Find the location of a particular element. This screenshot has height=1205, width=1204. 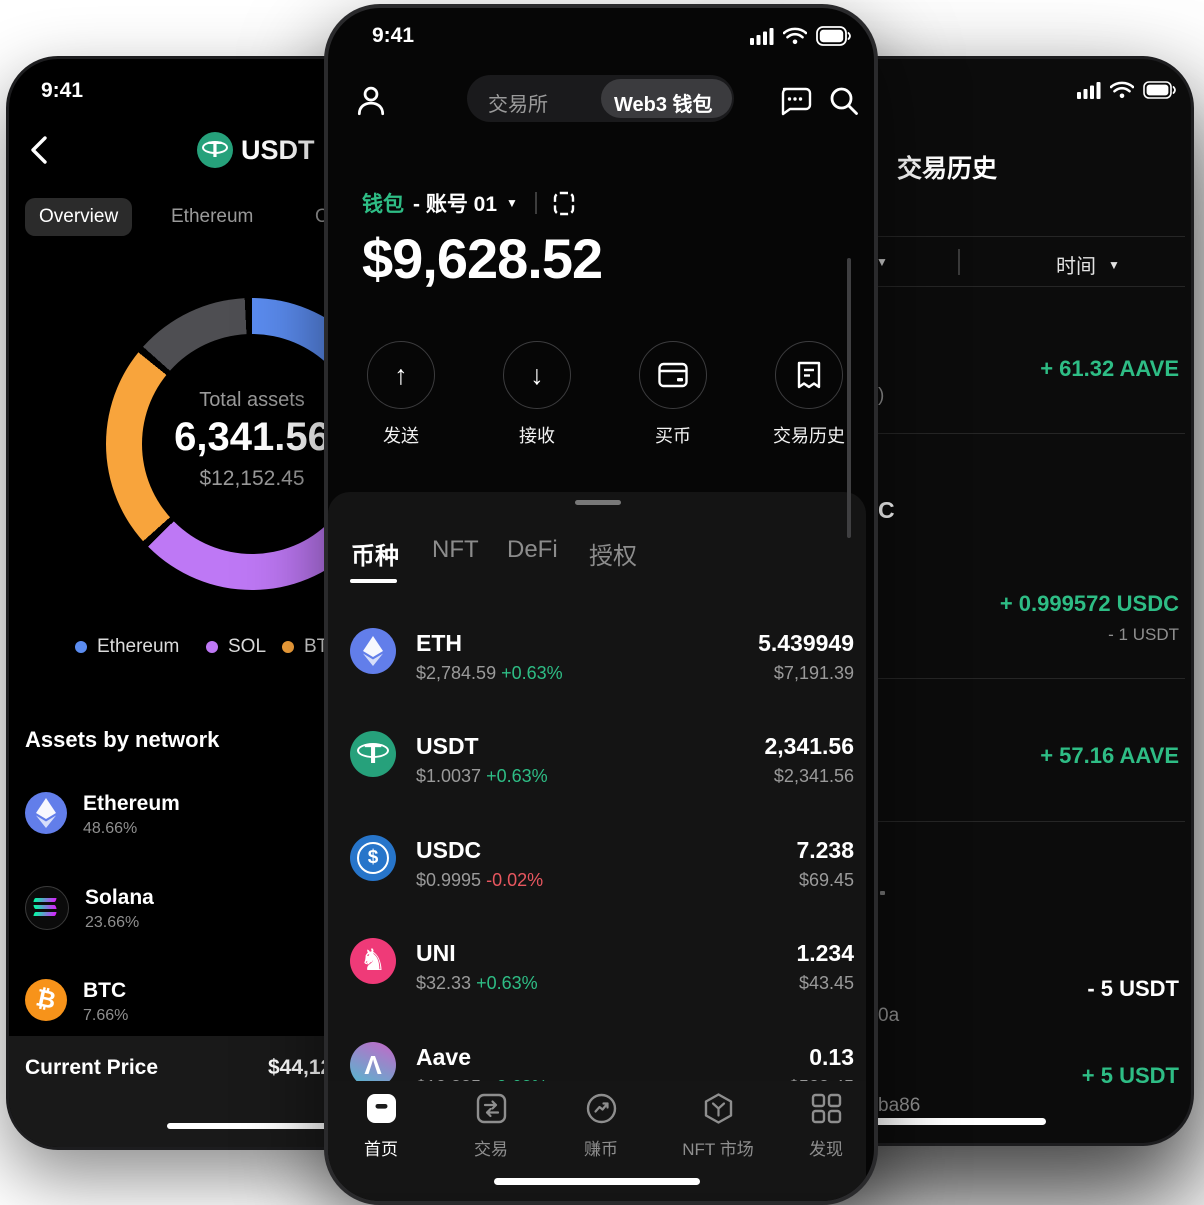

active-tab-underline is located at coordinates (373, 581).